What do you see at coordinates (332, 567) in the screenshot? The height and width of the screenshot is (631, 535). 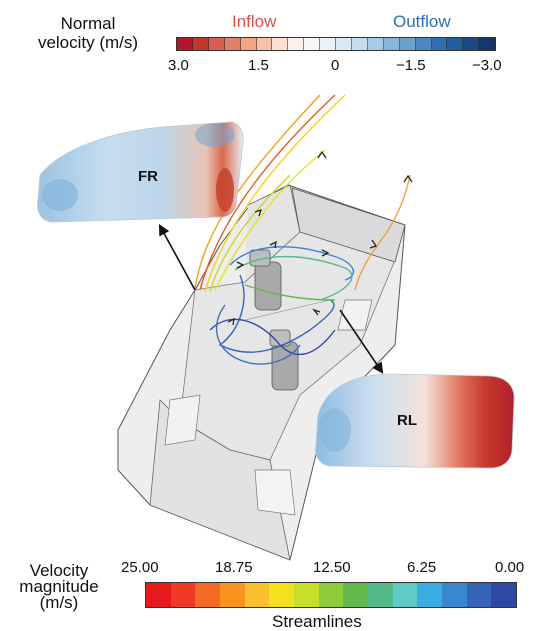 I see `speed-tick-label: 12.50` at bounding box center [332, 567].